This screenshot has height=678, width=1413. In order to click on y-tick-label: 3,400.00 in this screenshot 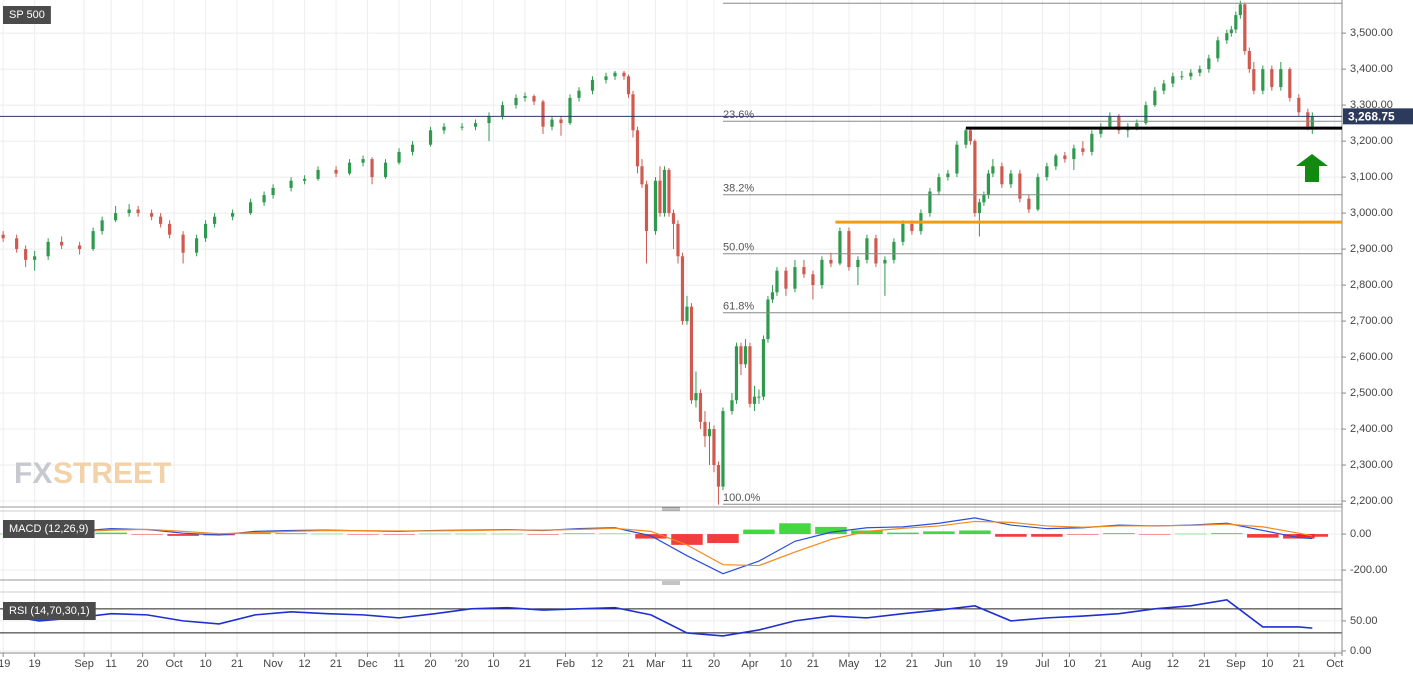, I will do `click(1371, 69)`.